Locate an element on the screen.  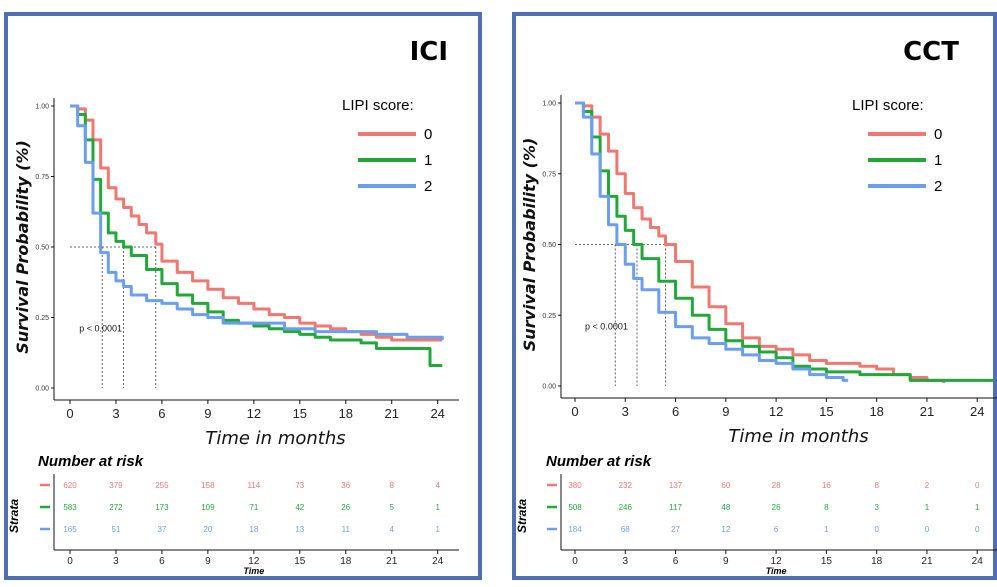
risk-value-lipi-0: 379 is located at coordinates (116, 485).